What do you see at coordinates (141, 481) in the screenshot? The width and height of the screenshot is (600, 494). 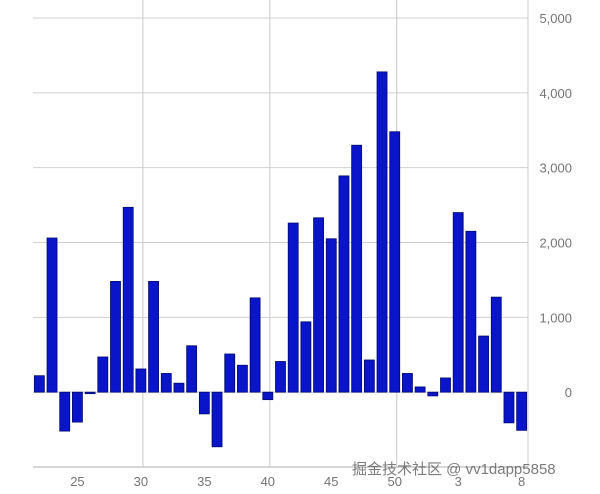 I see `x-tick-label: 30` at bounding box center [141, 481].